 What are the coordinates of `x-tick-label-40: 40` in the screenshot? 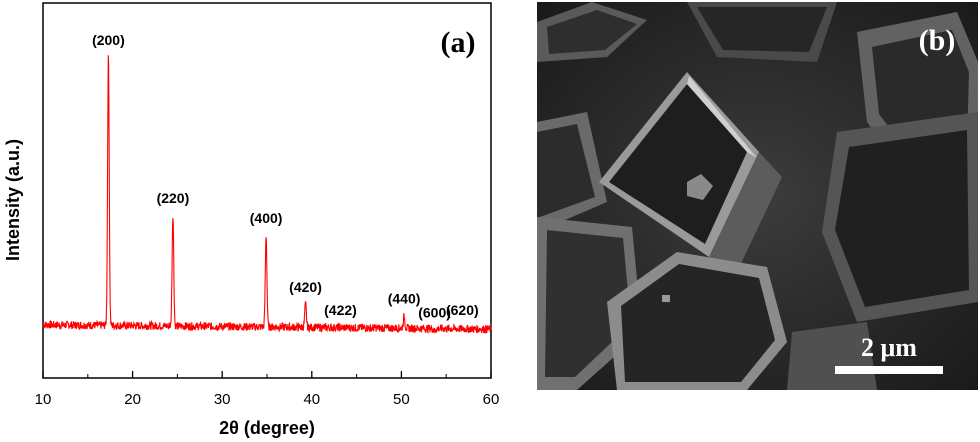 It's located at (311, 399).